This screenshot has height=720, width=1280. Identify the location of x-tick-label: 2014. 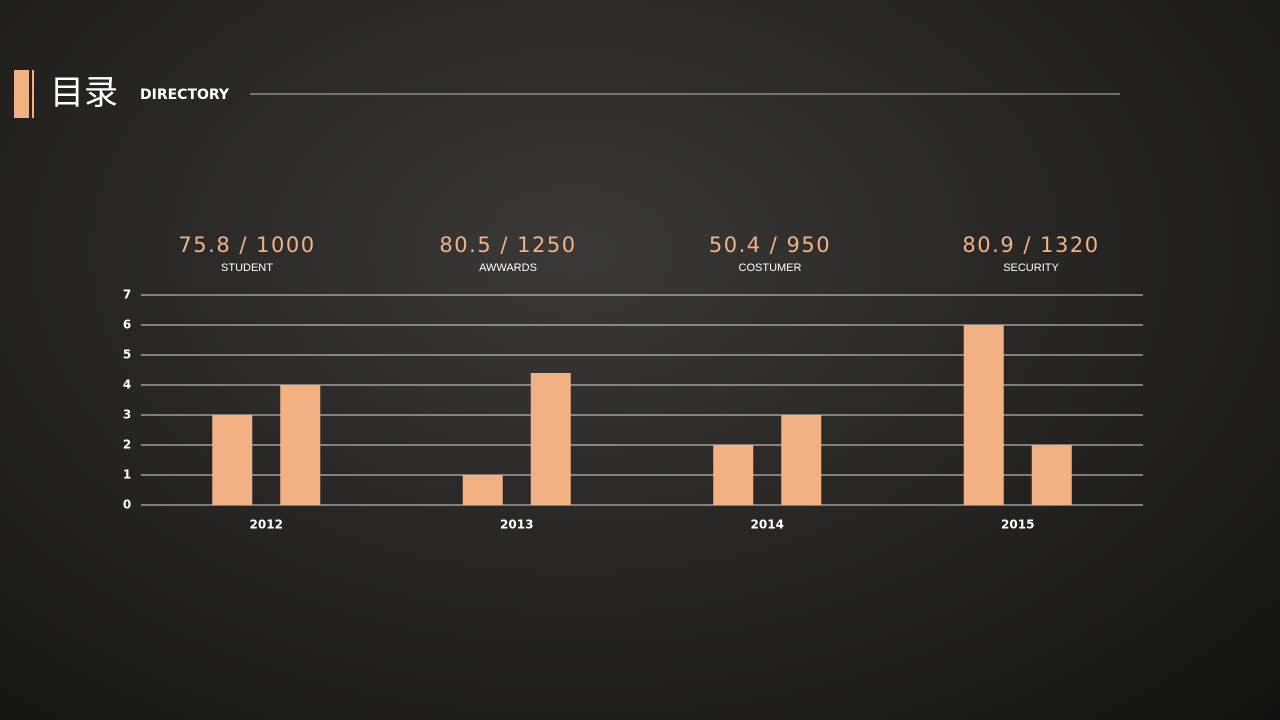
(767, 525).